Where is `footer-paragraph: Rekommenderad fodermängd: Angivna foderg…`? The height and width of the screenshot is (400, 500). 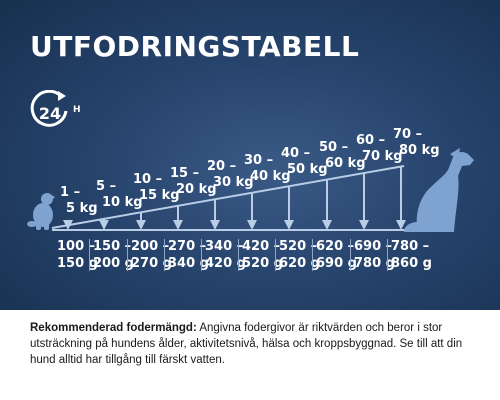 footer-paragraph: Rekommenderad fodermängd: Angivna foderg… is located at coordinates (254, 344).